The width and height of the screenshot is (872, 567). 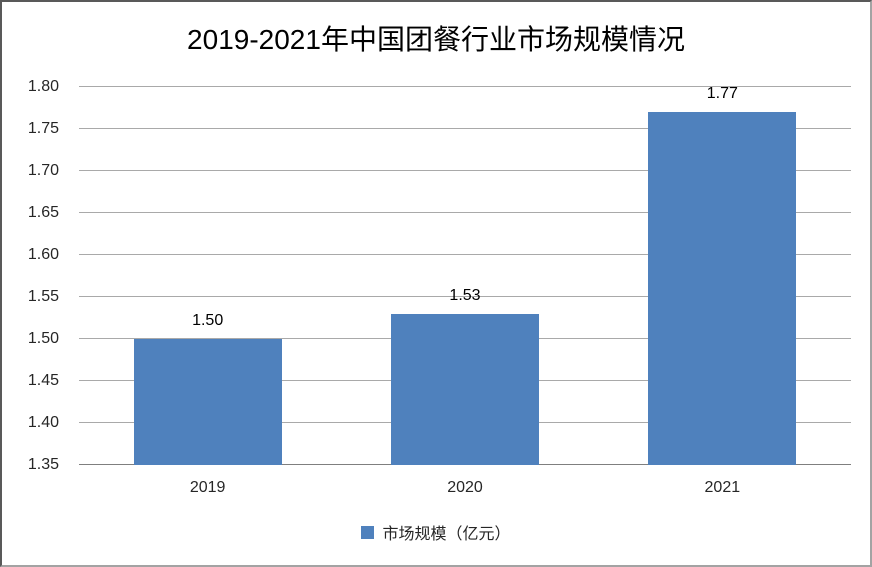 I want to click on bar-2020, so click(x=465, y=389).